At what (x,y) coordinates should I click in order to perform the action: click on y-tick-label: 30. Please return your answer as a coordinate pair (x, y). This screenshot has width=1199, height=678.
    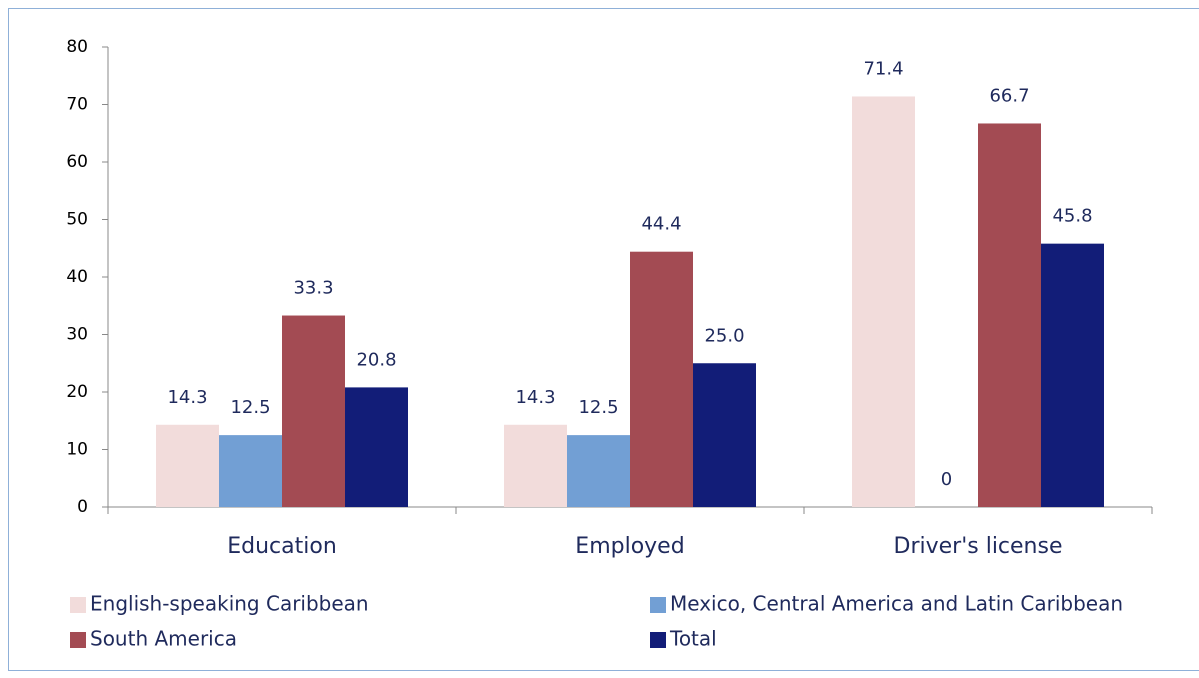
    Looking at the image, I should click on (77, 335).